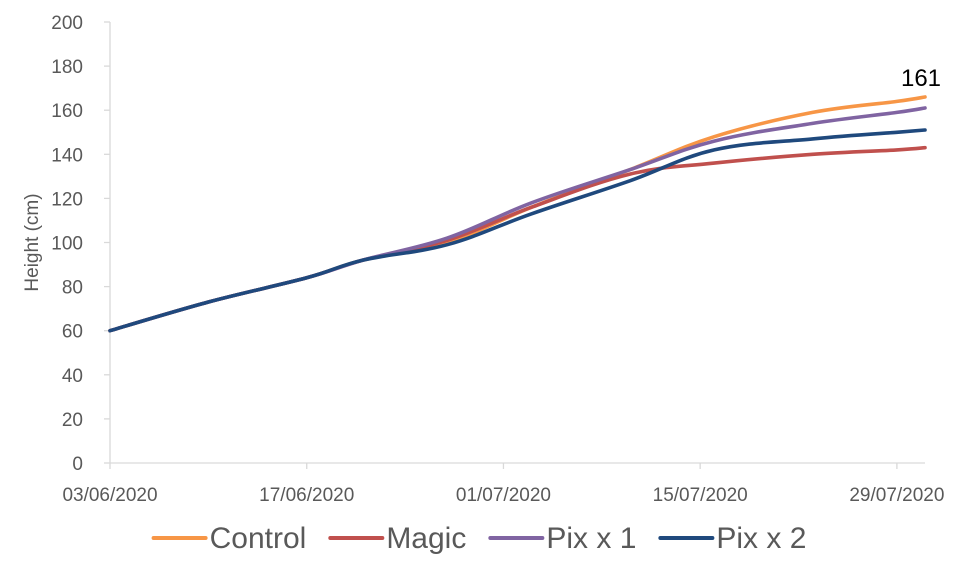 Image resolution: width=960 pixels, height=563 pixels. I want to click on legend-label: Control, so click(258, 538).